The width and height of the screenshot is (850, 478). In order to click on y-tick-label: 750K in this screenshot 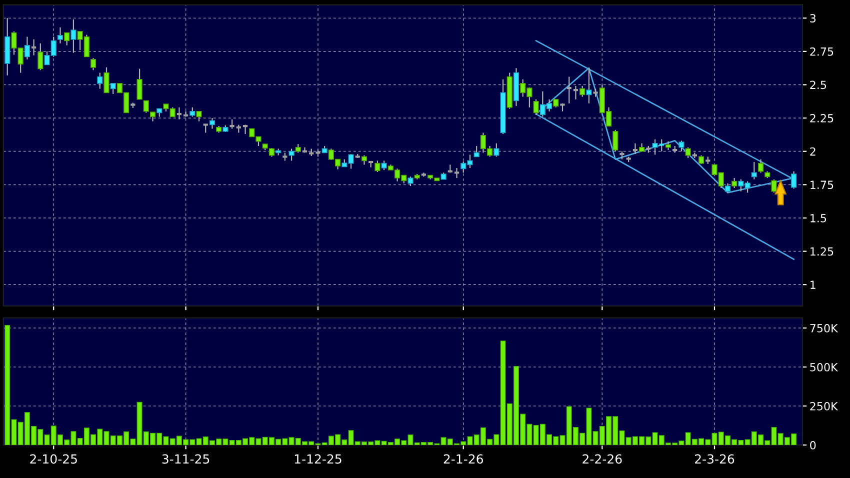, I will do `click(824, 328)`.